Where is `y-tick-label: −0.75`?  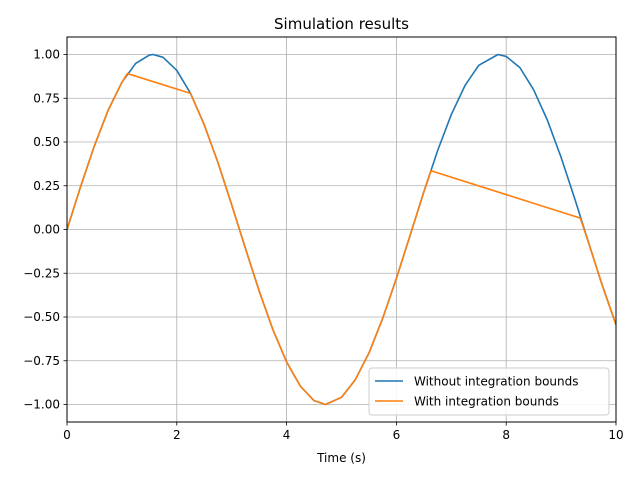 y-tick-label: −0.75 is located at coordinates (41, 361).